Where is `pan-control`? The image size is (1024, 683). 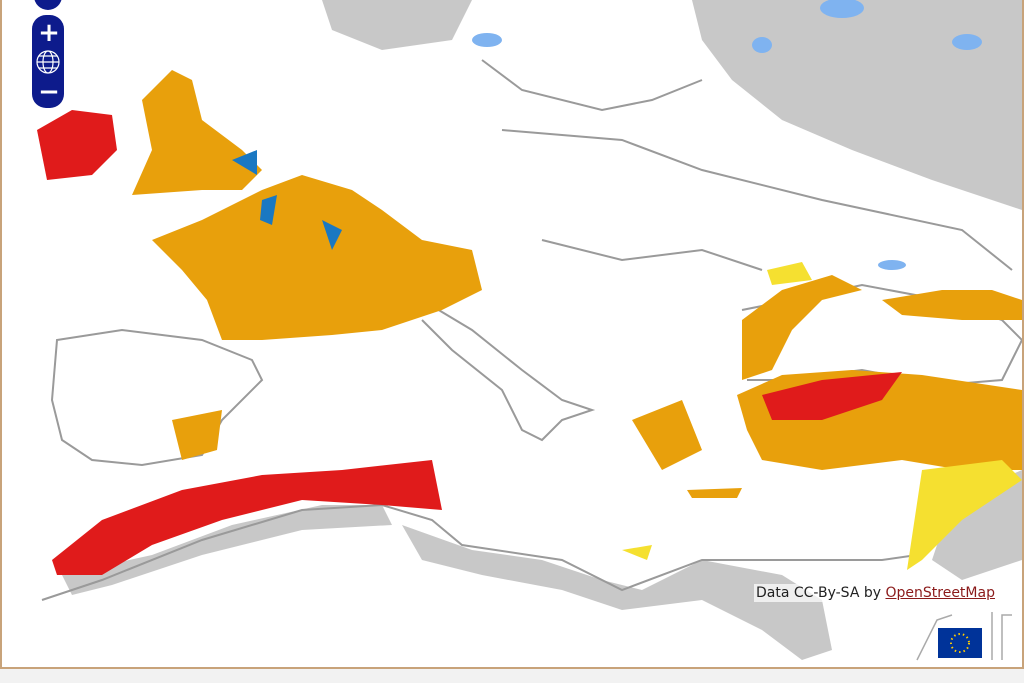 pan-control is located at coordinates (48, 5).